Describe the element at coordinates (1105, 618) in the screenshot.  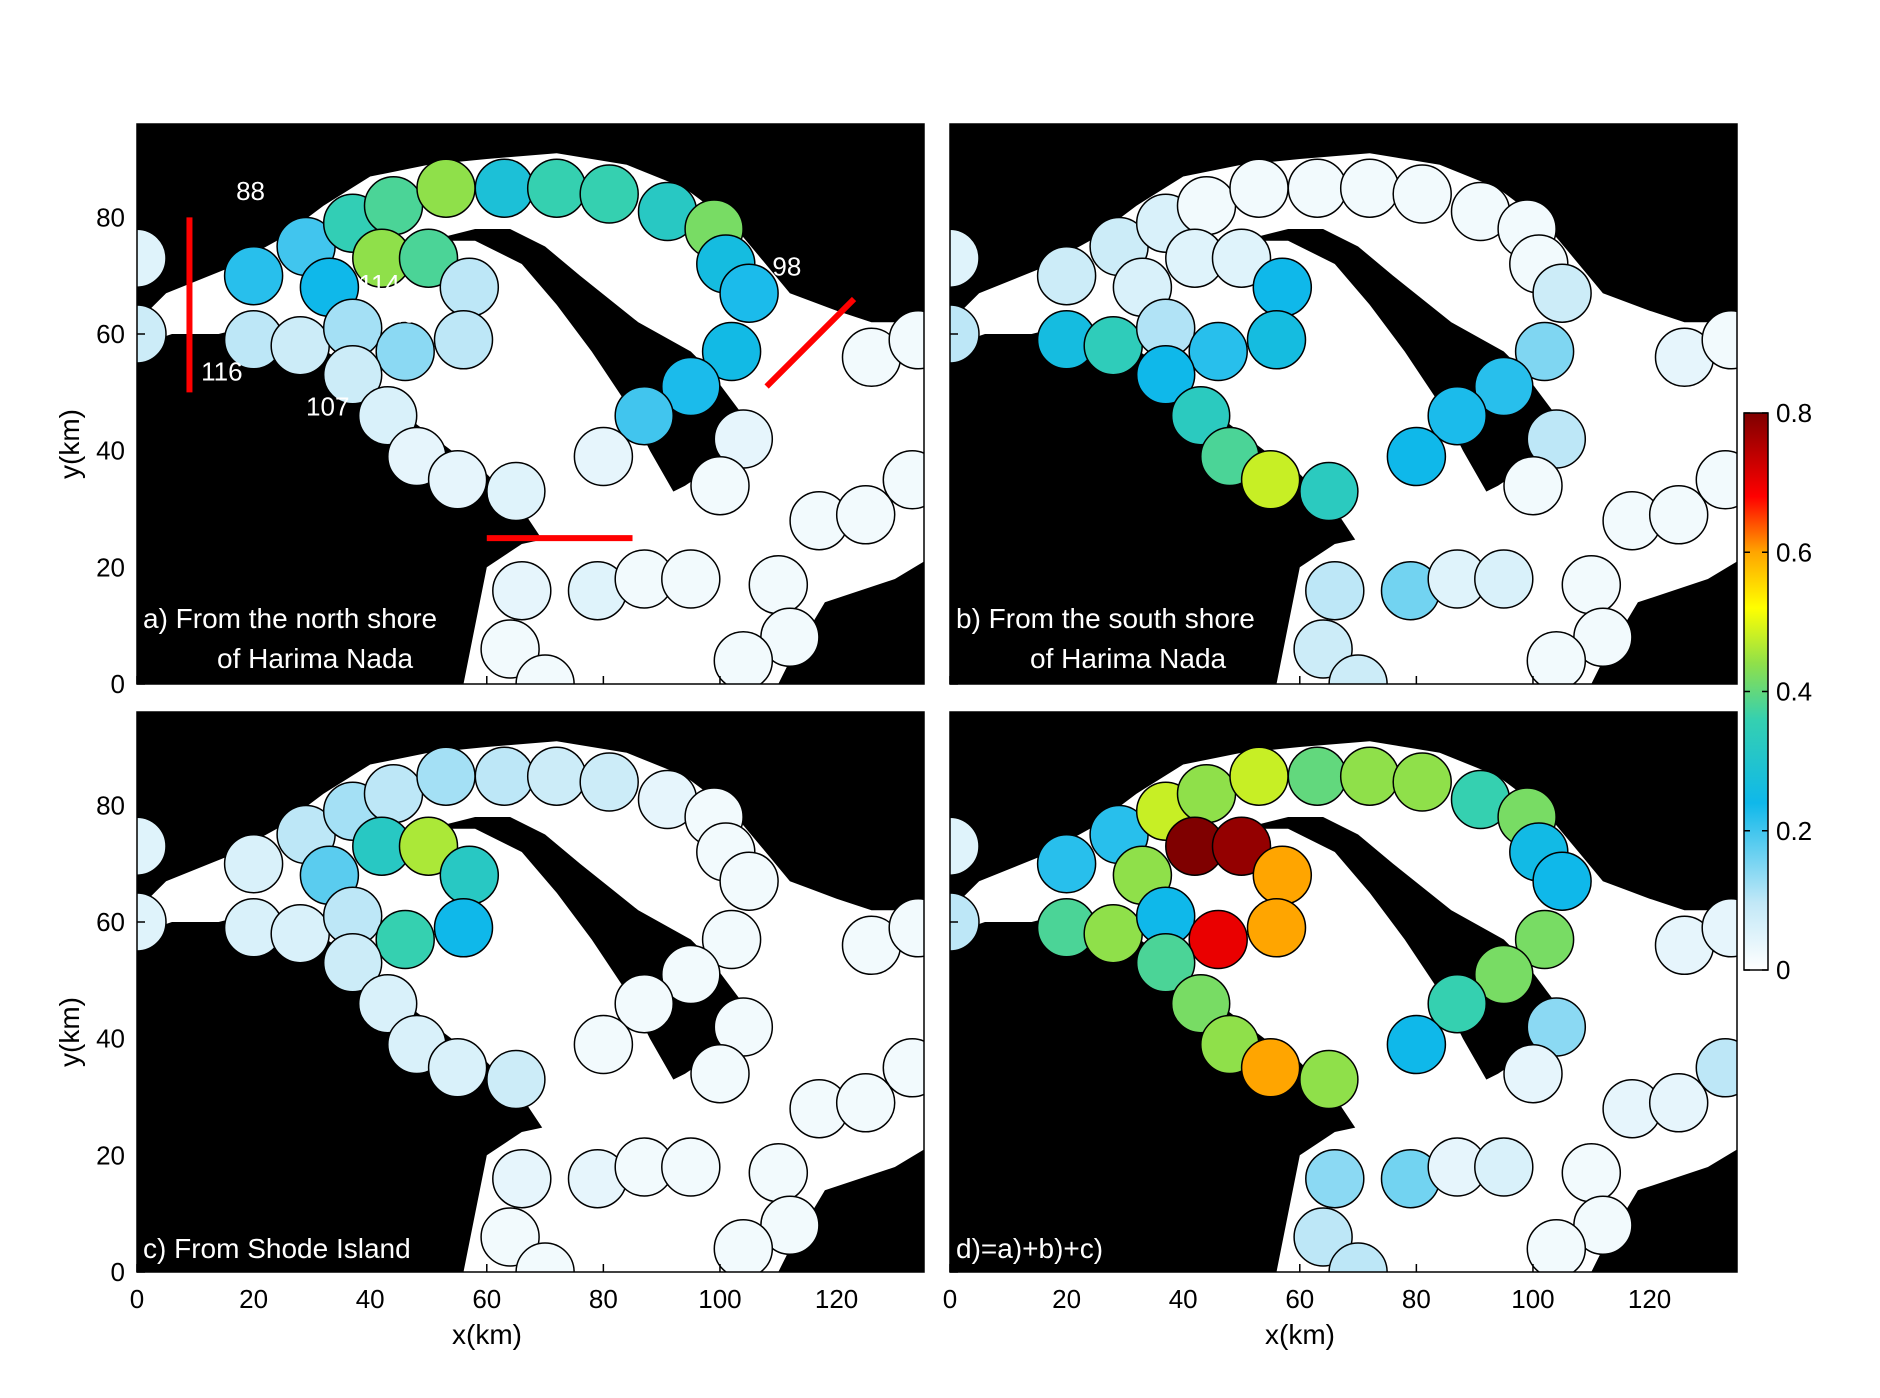
I see `panel-caption: b) From the south shore` at that location.